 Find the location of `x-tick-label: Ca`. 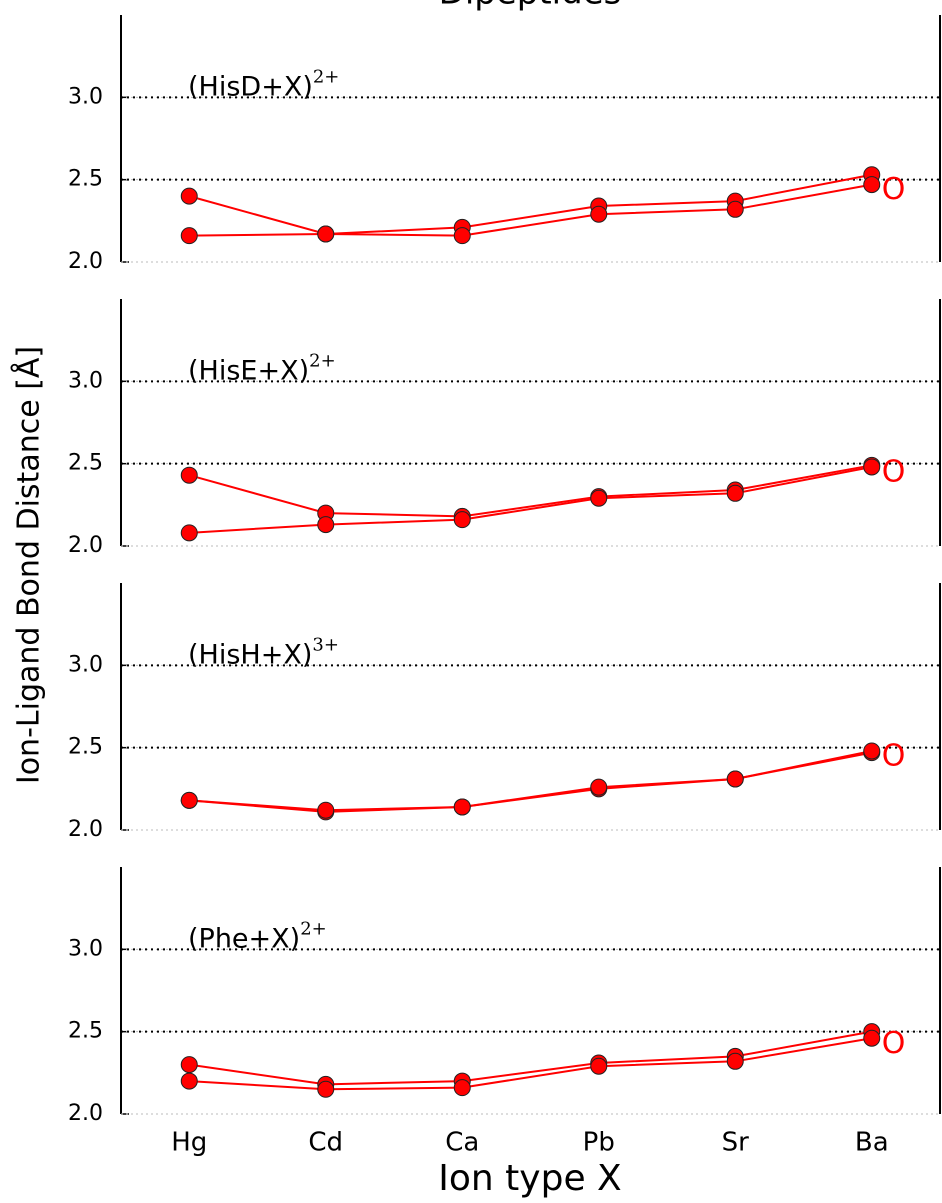

x-tick-label: Ca is located at coordinates (462, 1143).